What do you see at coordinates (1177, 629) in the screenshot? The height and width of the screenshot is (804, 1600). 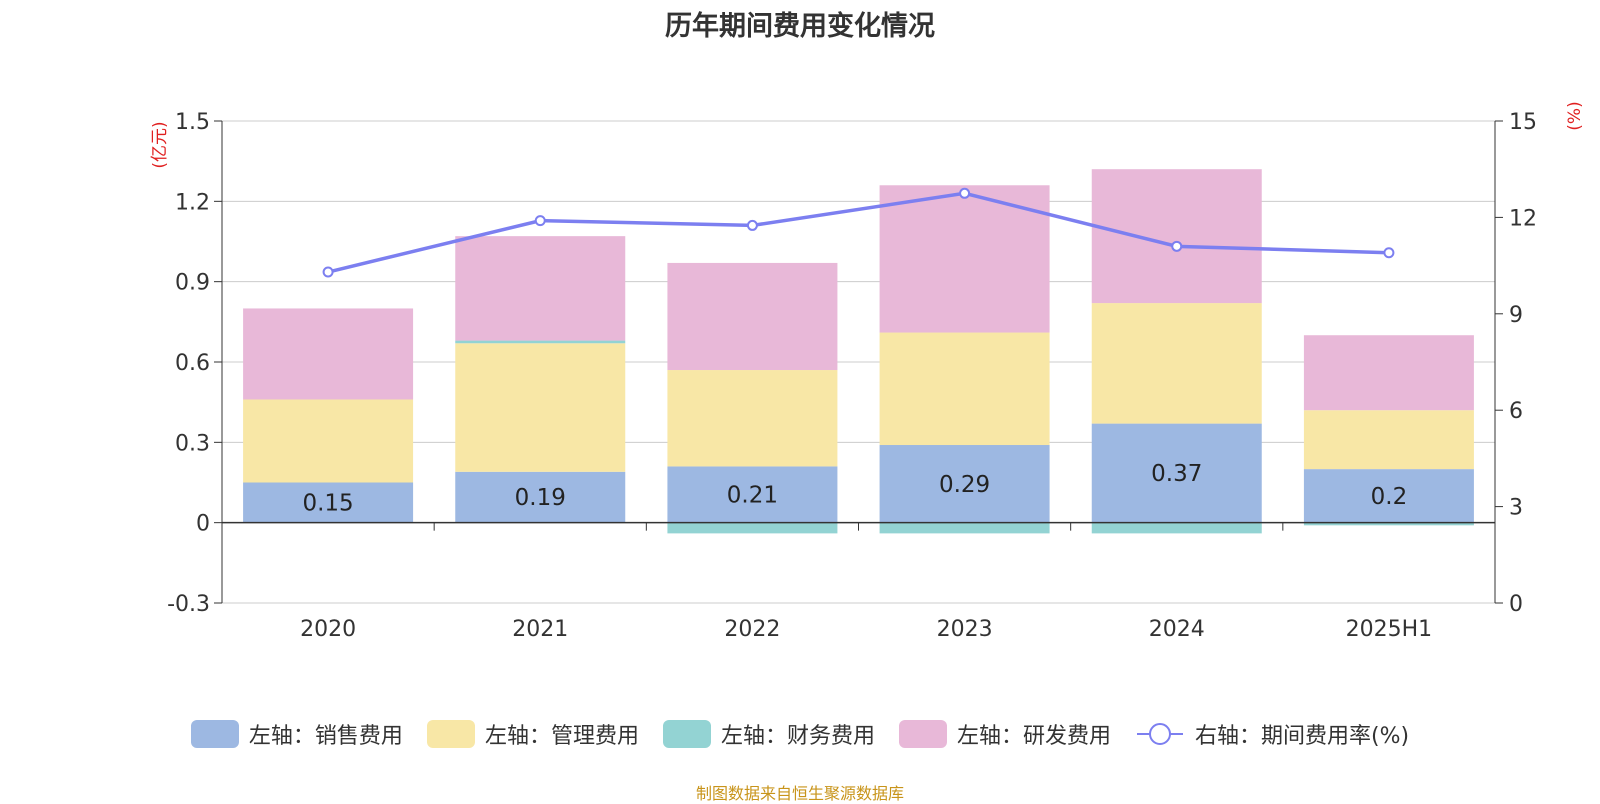 I see `x-axis-tick-label: 2024` at bounding box center [1177, 629].